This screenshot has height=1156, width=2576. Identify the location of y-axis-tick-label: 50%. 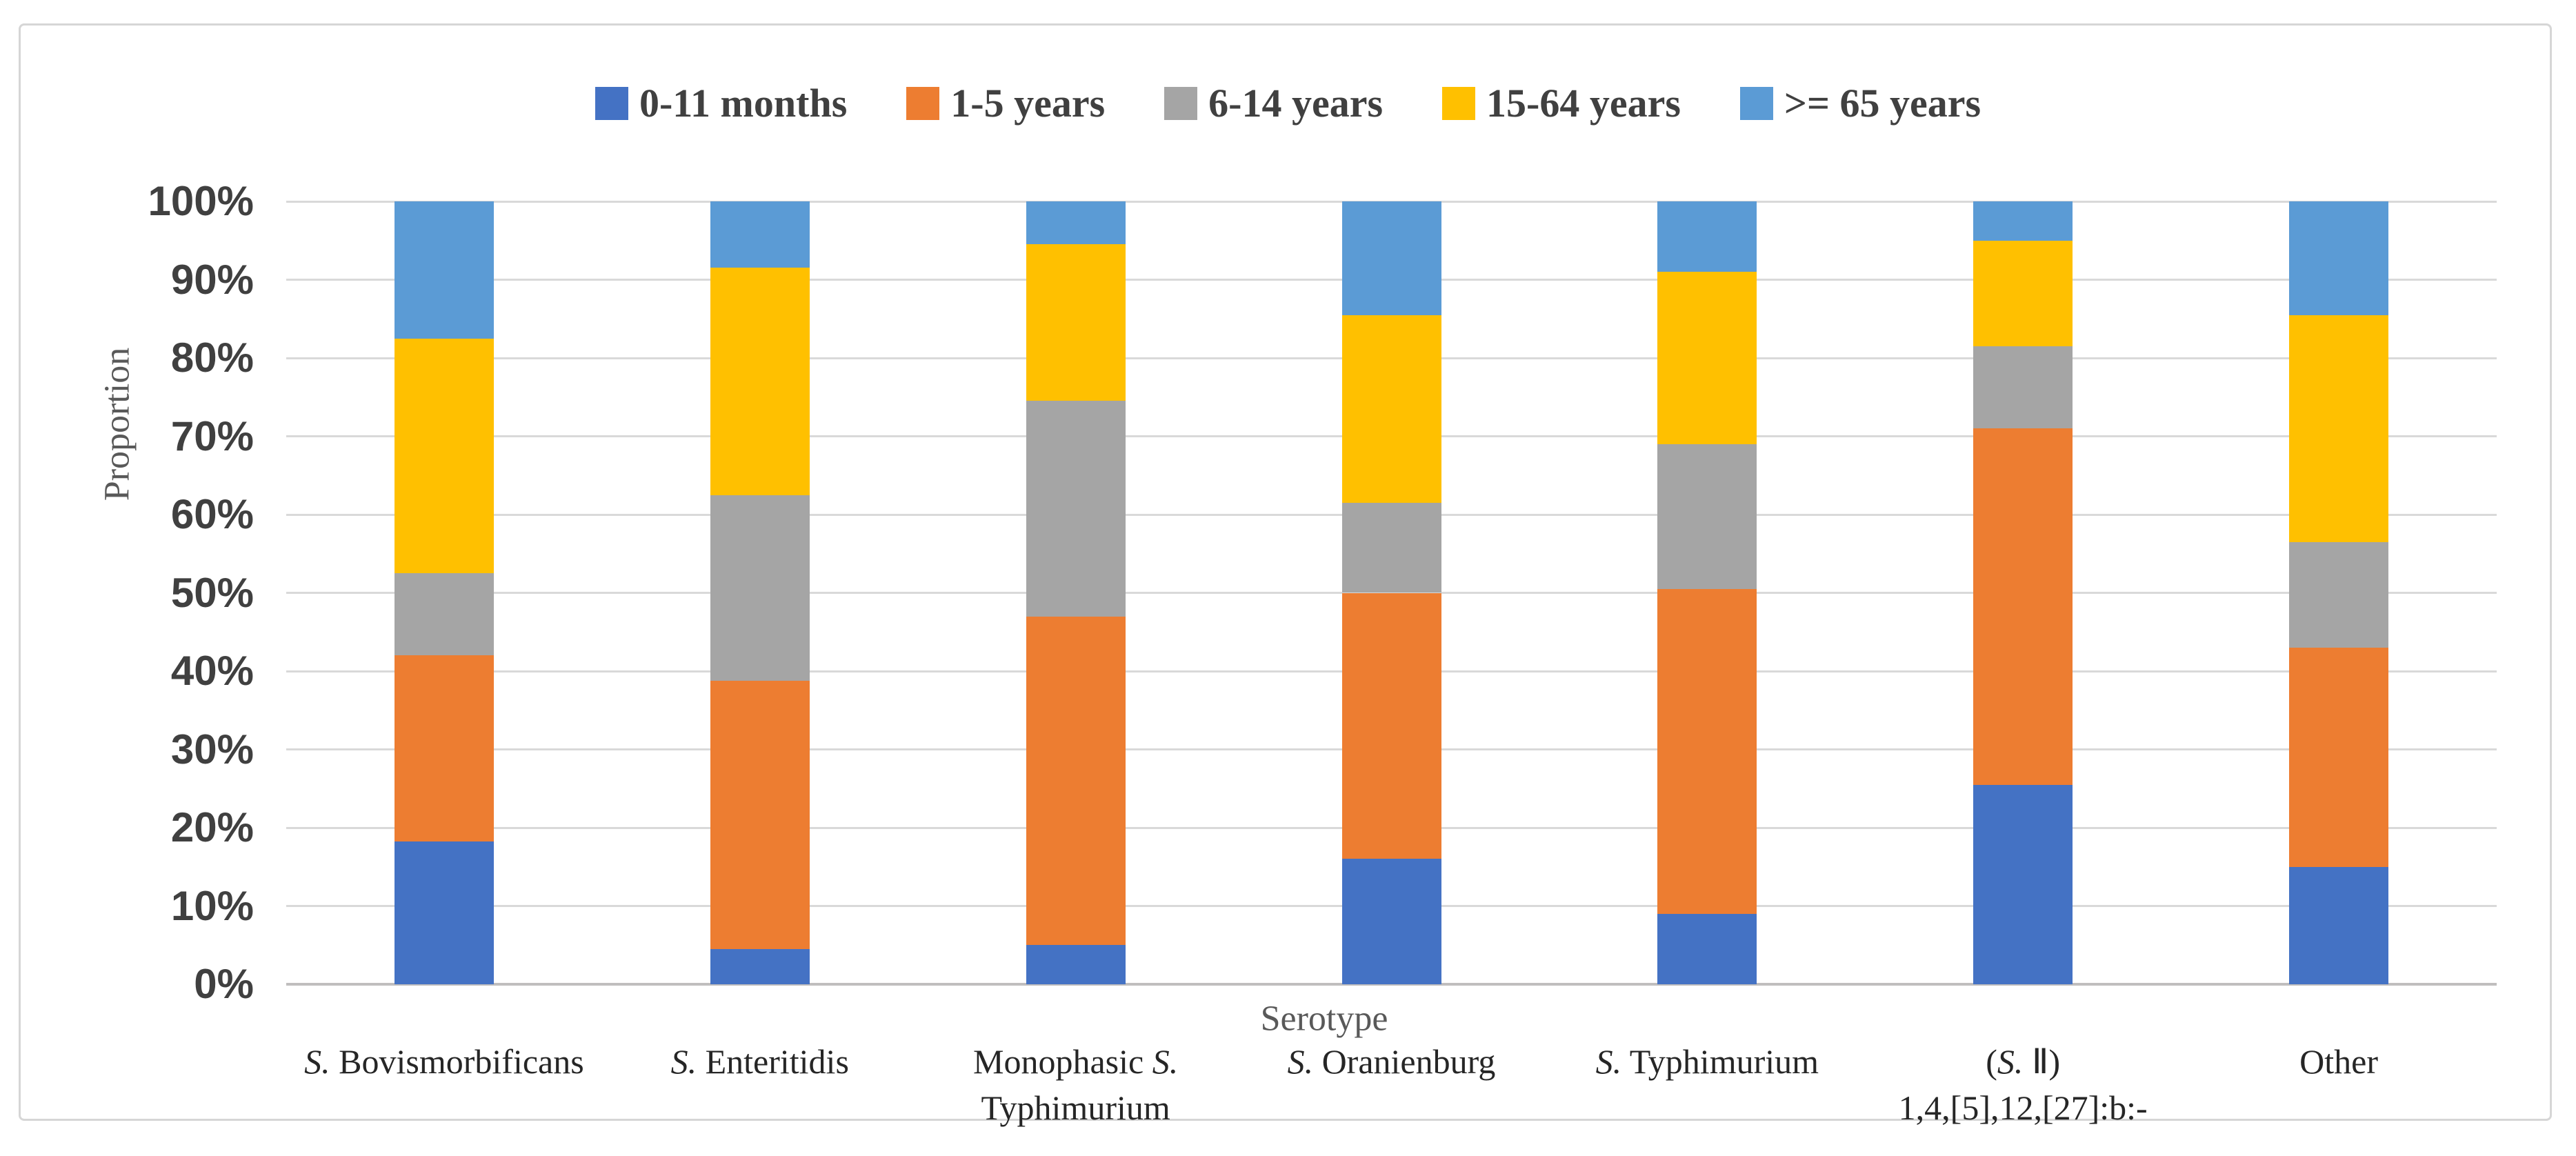
(212, 592).